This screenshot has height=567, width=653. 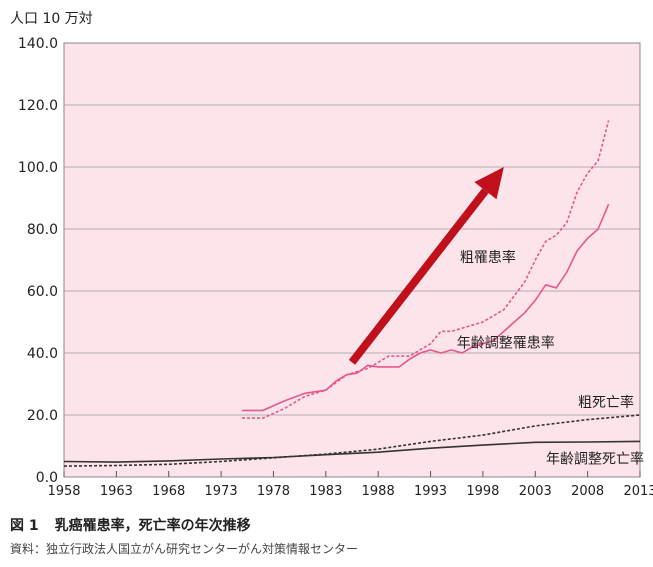 I want to click on x-tick-label: 1973, so click(x=221, y=491).